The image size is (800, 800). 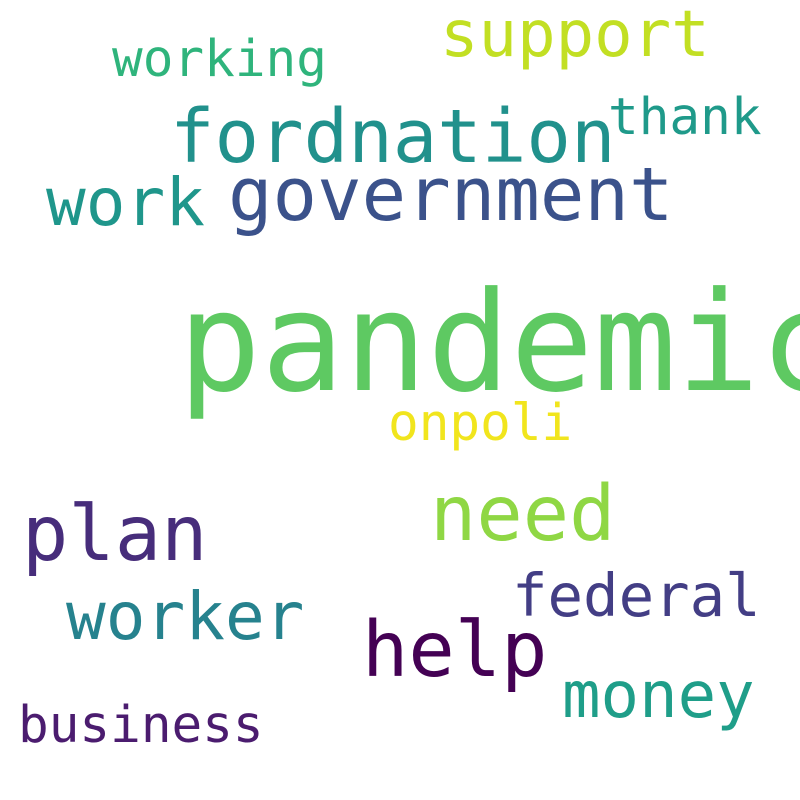 I want to click on word-government: government, so click(x=451, y=195).